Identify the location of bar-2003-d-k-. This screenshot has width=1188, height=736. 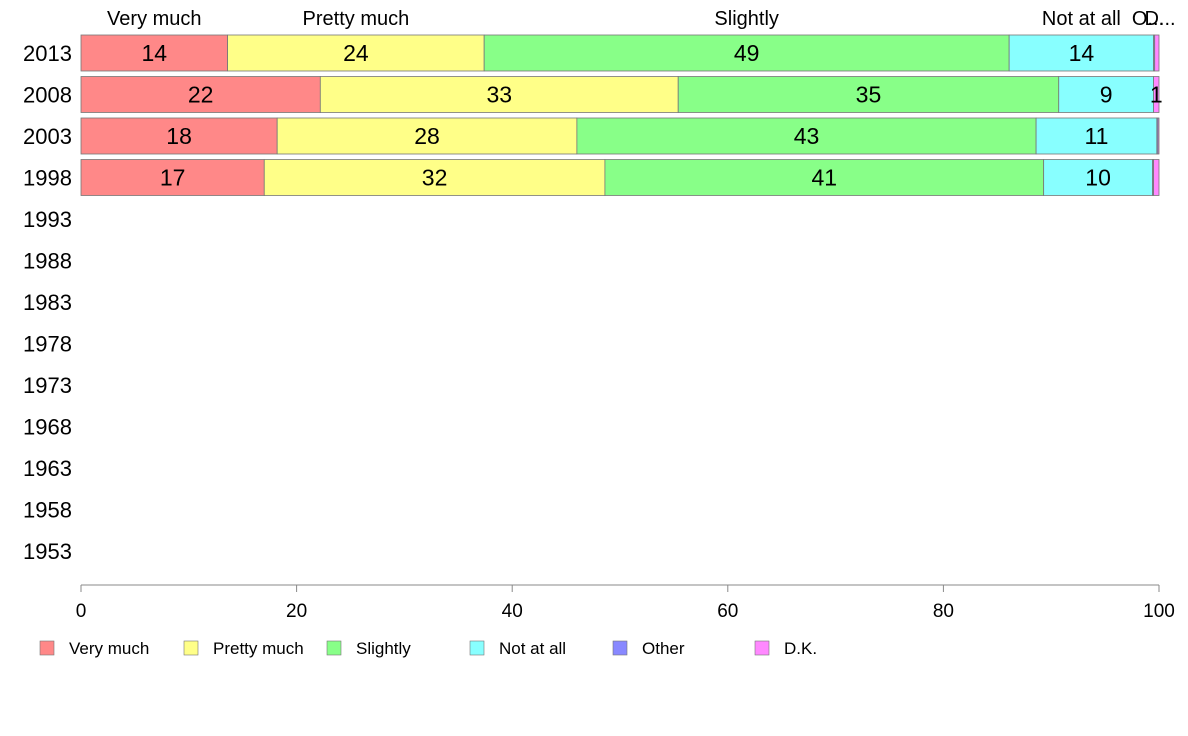
(1158, 136).